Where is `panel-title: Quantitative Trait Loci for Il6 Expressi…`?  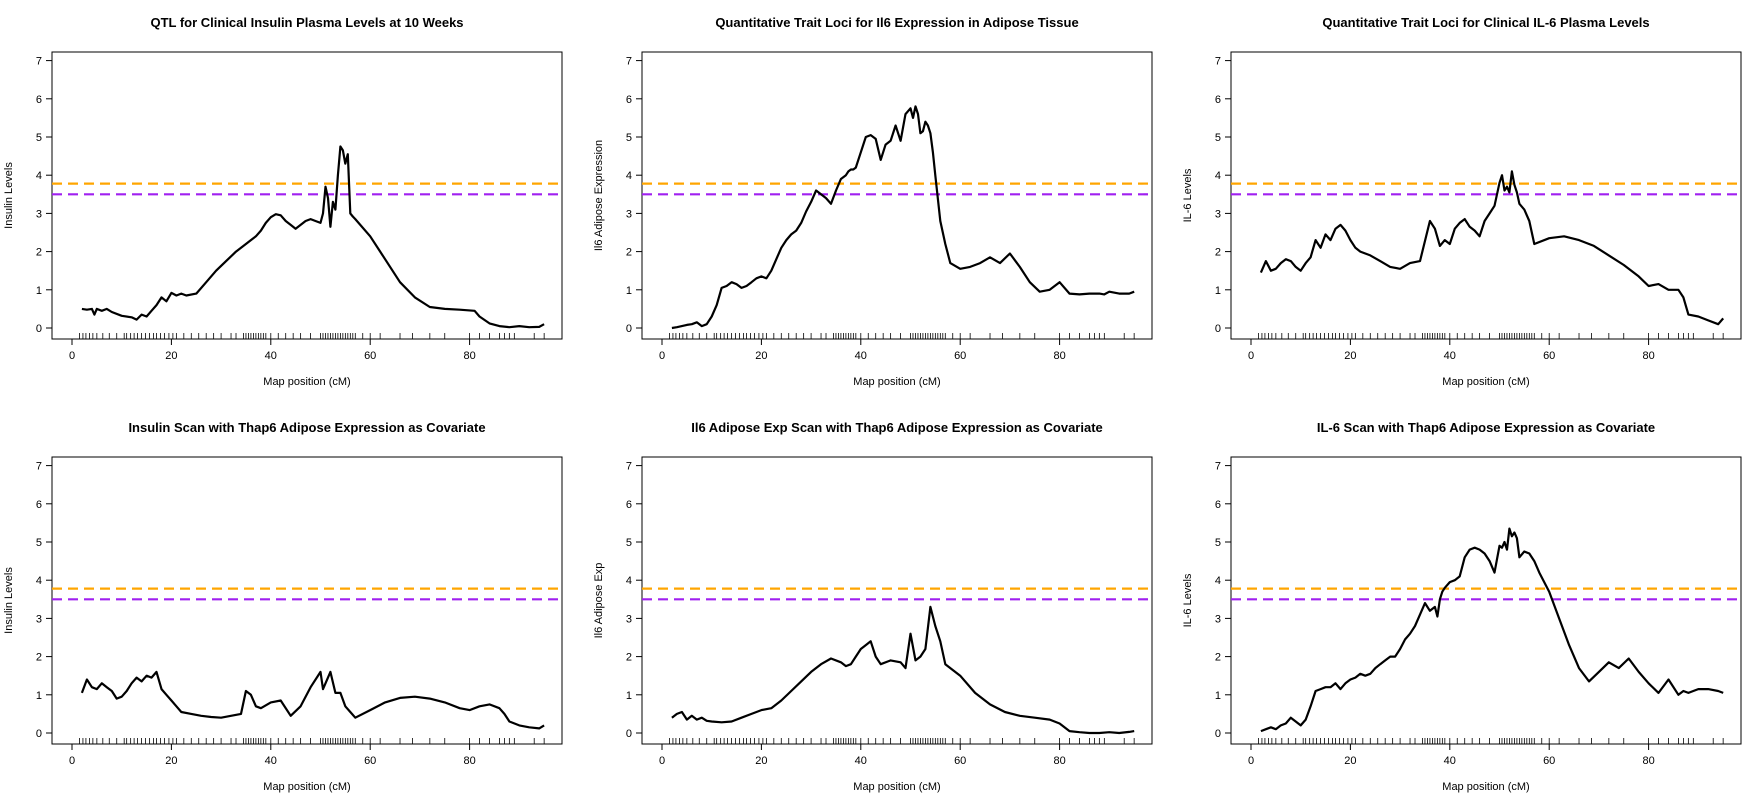
panel-title: Quantitative Trait Loci for Il6 Expressi… is located at coordinates (896, 22).